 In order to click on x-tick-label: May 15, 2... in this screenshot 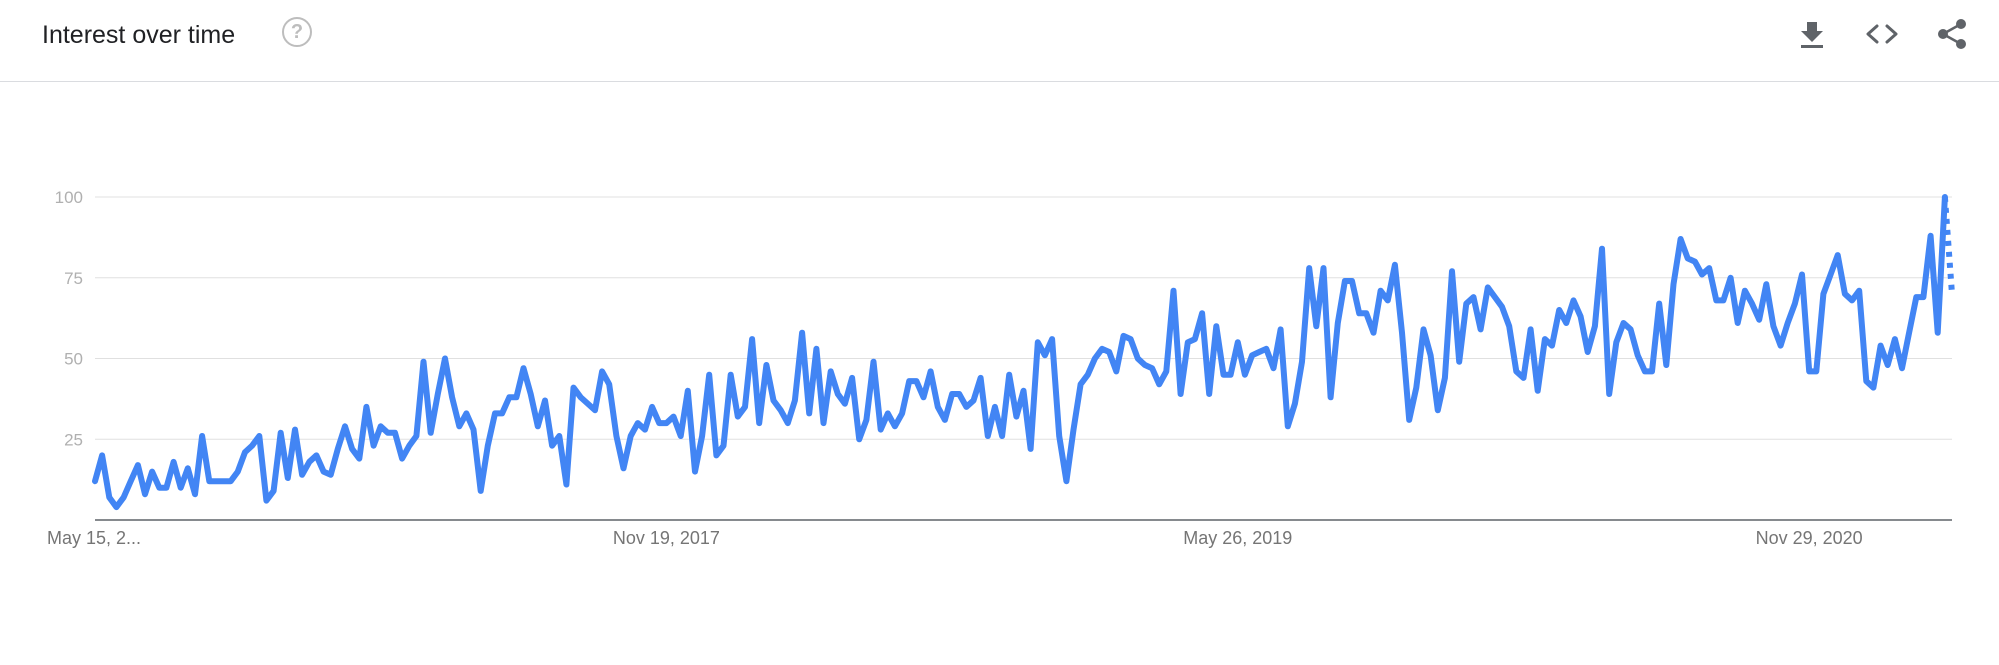, I will do `click(94, 538)`.